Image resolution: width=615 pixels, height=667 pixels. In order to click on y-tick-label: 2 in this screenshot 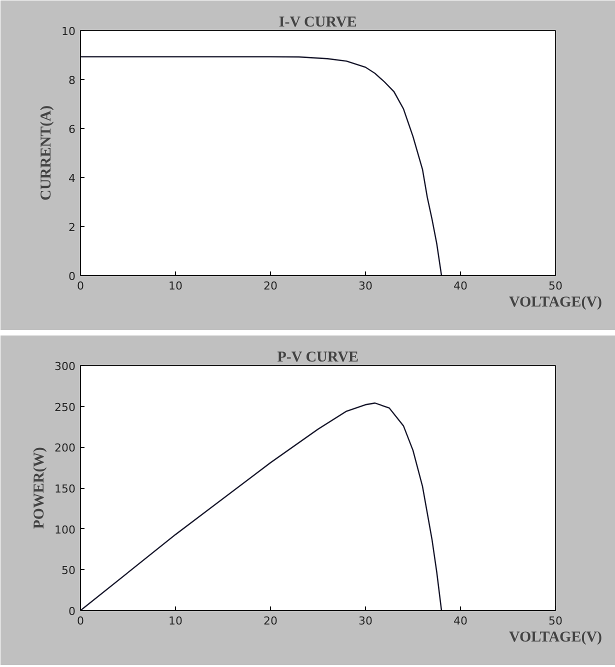, I will do `click(72, 227)`.